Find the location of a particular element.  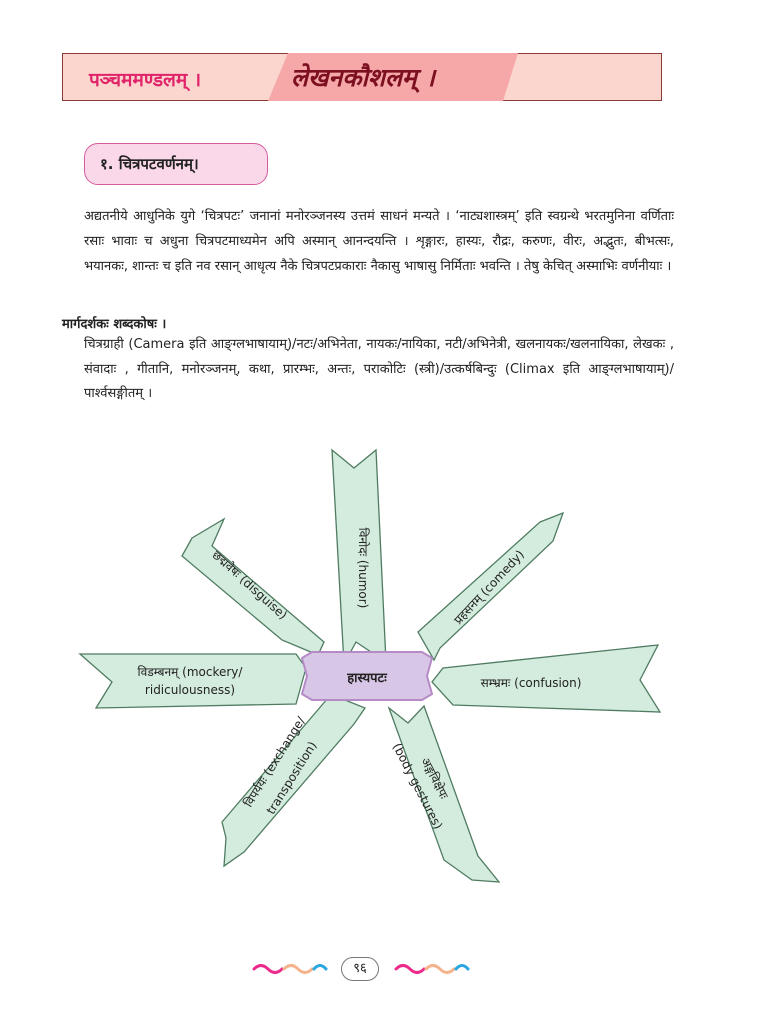

arrow-left-label-1: विडम्बनम् (mockery/ is located at coordinates (191, 672).